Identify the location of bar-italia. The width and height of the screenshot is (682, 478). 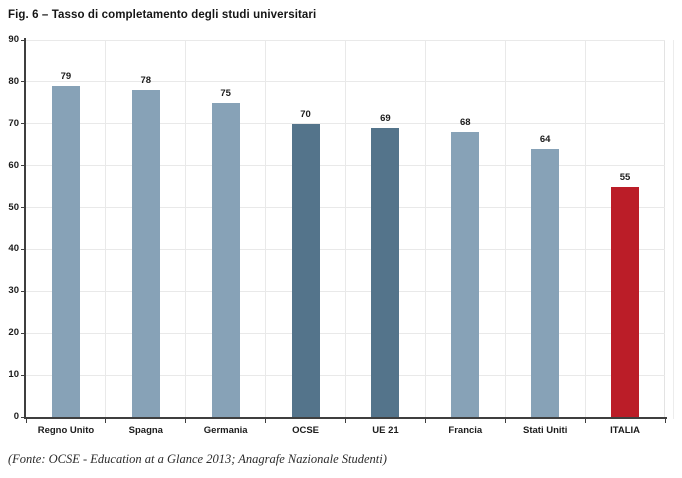
(625, 301).